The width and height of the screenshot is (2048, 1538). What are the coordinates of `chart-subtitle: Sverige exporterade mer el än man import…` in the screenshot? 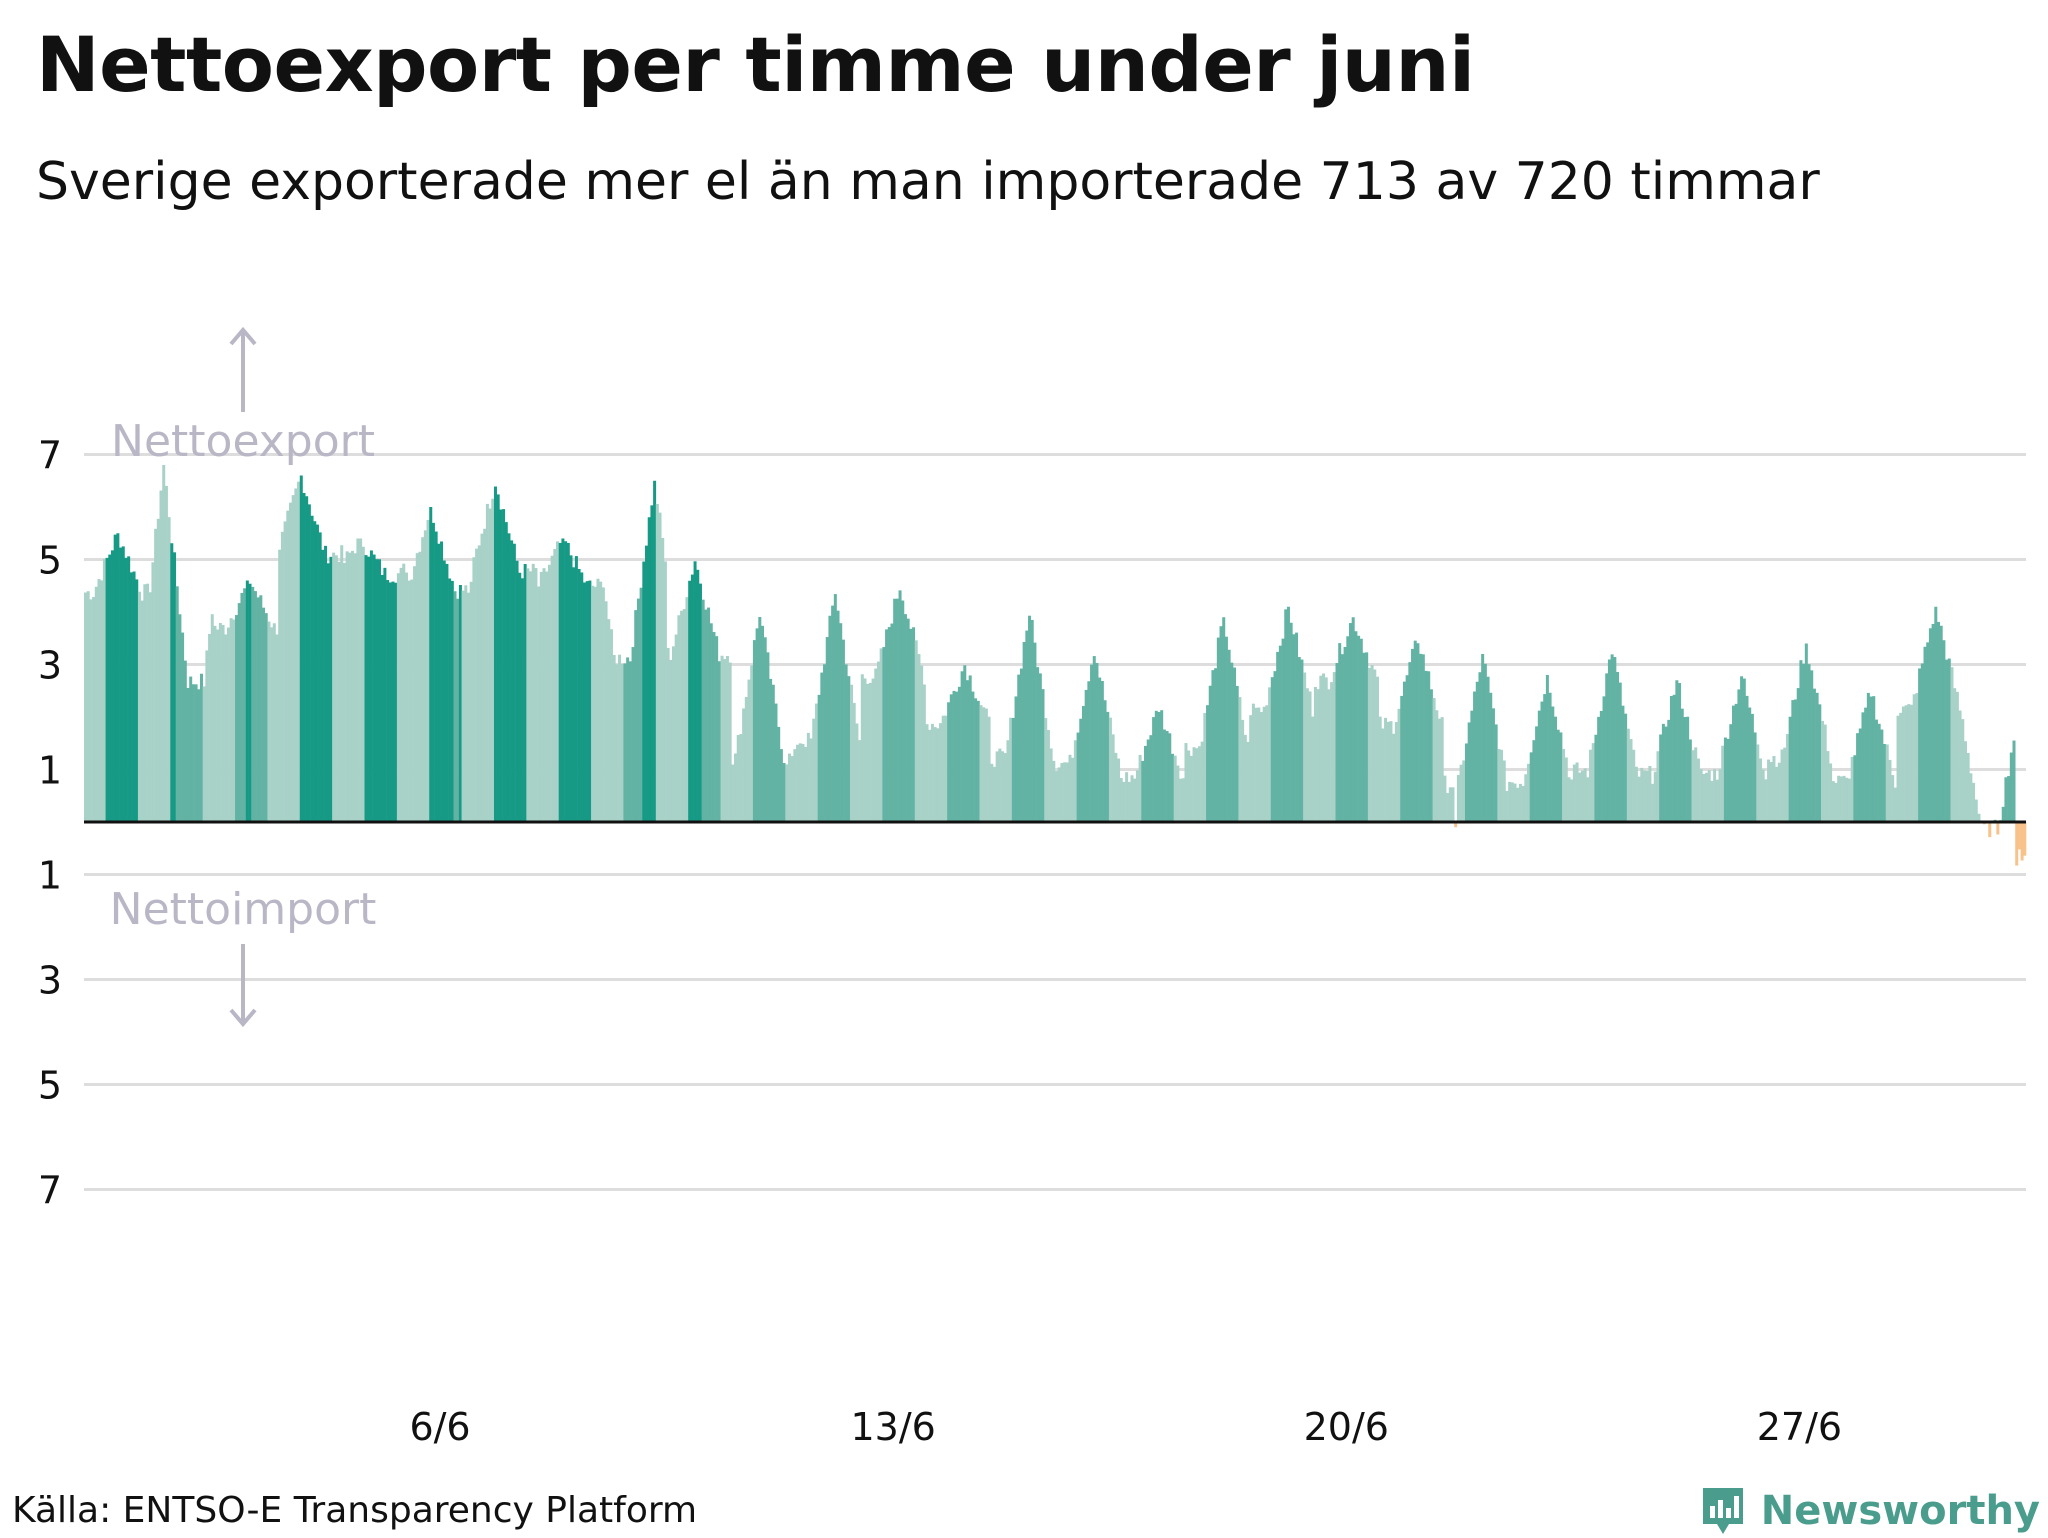 It's located at (928, 182).